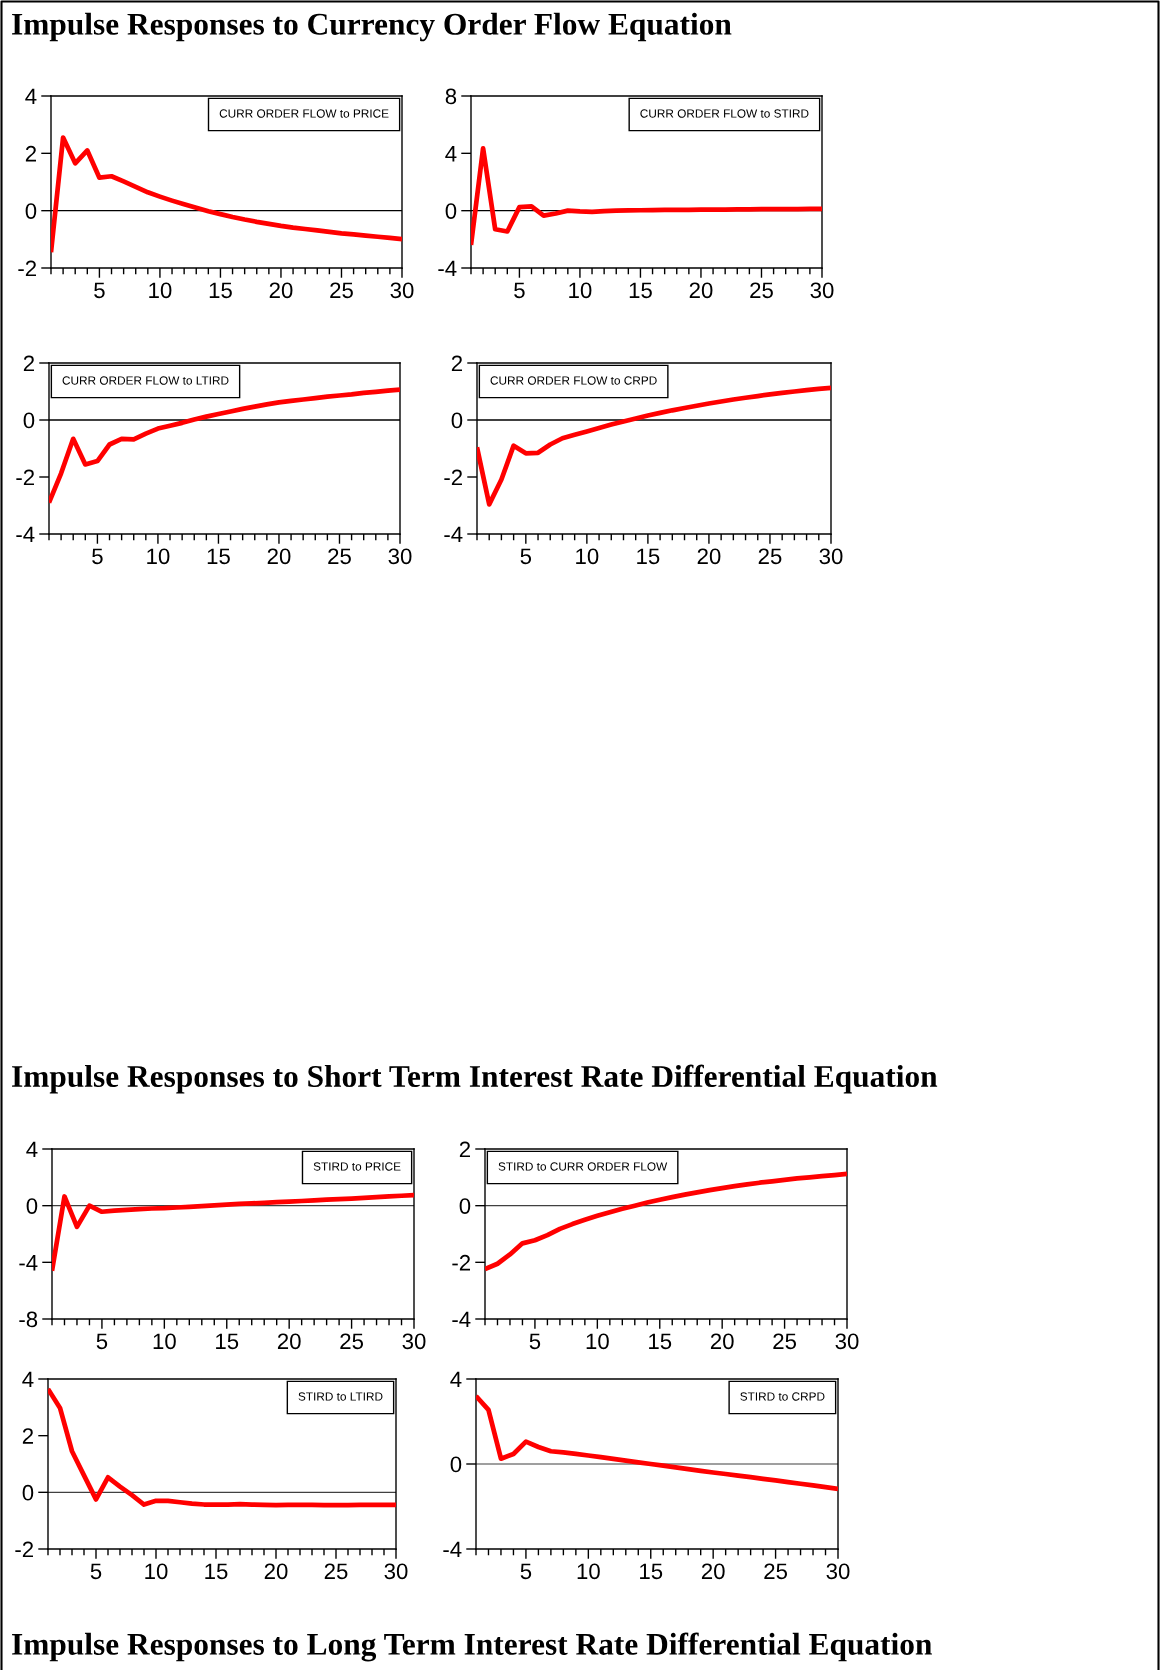 This screenshot has width=1160, height=1670. What do you see at coordinates (782, 1396) in the screenshot?
I see `text: STIRD to CRPD` at bounding box center [782, 1396].